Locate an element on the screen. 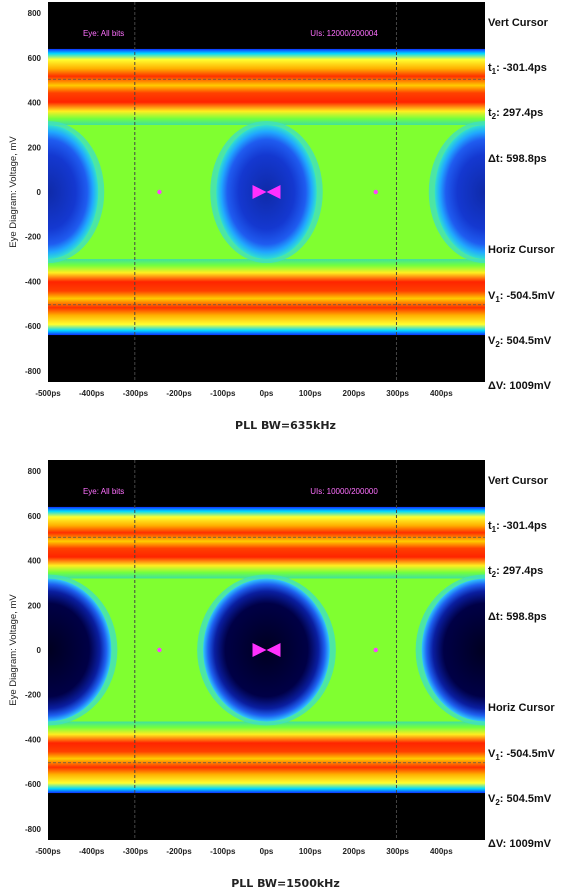 This screenshot has height=895, width=571. overlay-right-label: UIs: 12000/200004 is located at coordinates (344, 33).